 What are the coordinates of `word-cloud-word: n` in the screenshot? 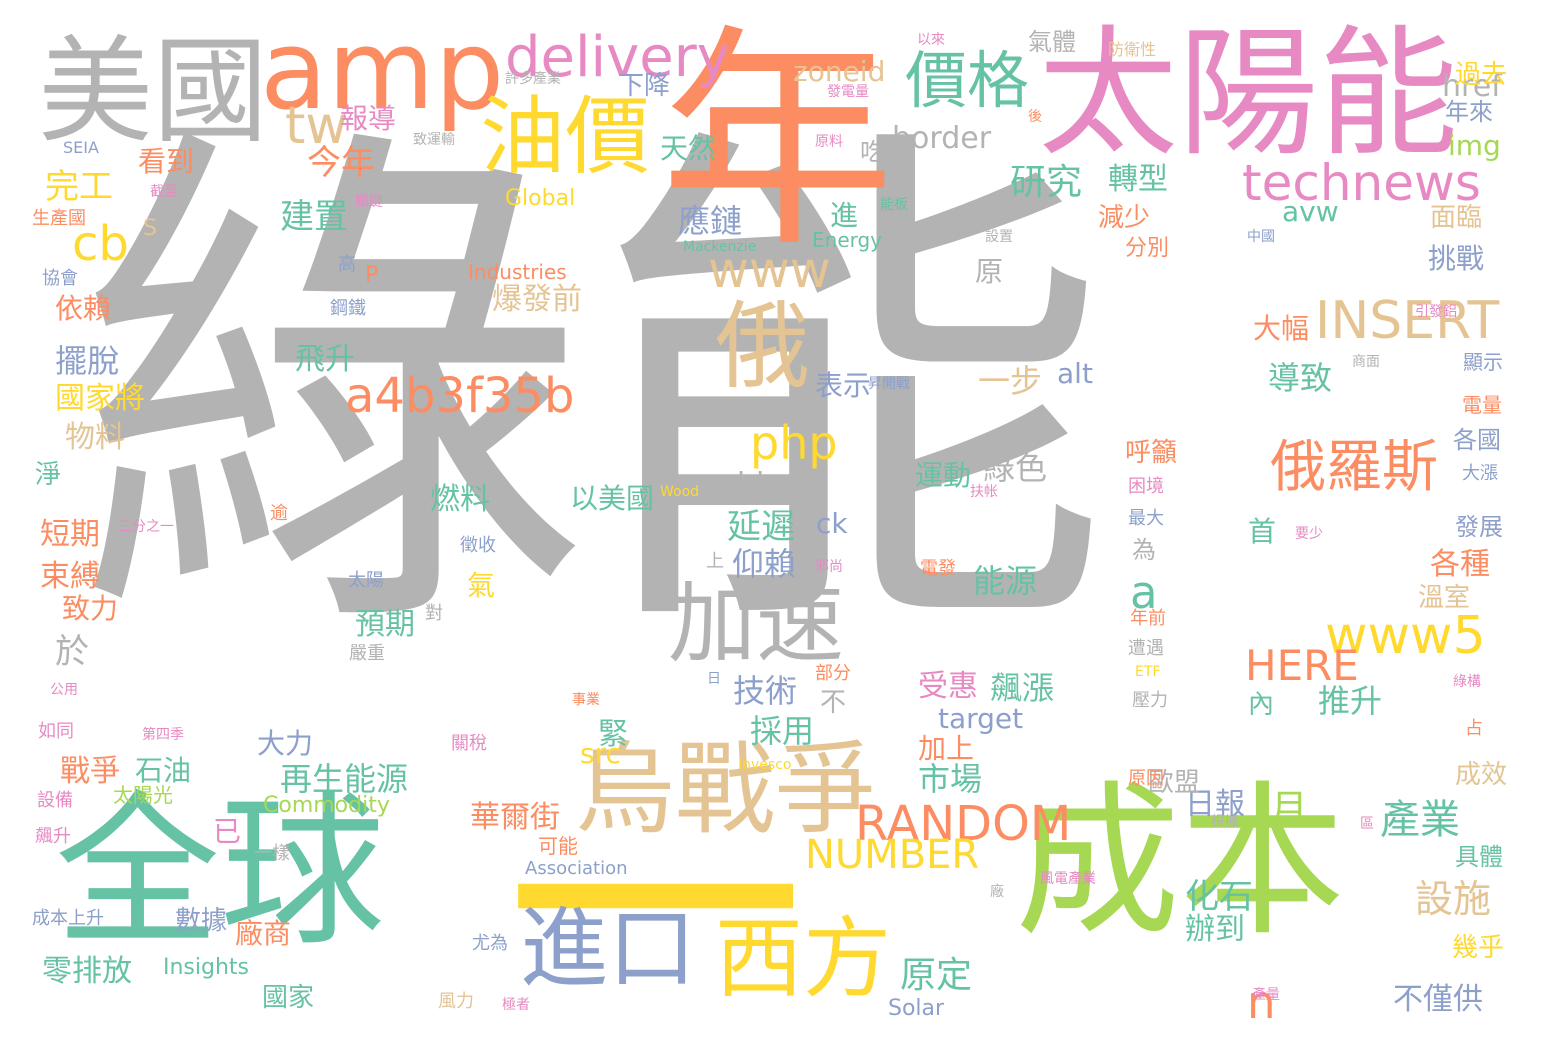 It's located at (1261, 1002).